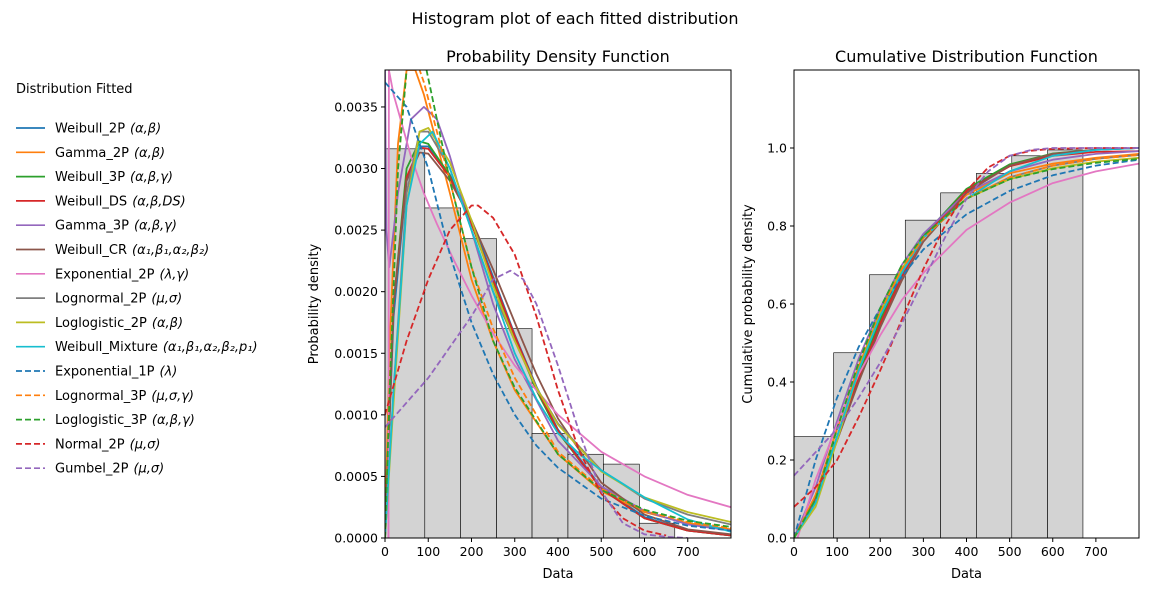 The width and height of the screenshot is (1149, 591). I want to click on legend-series-name: Gamma_2P, so click(92, 153).